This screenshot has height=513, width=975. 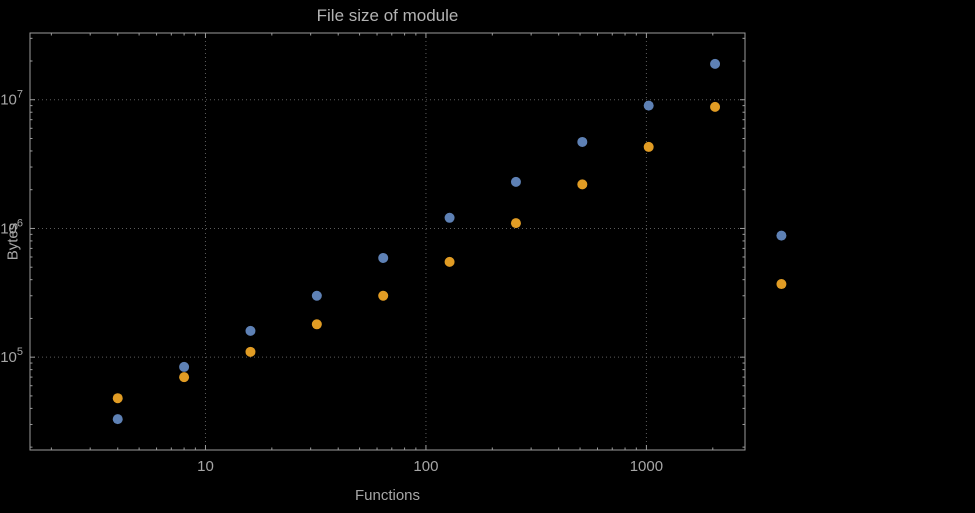 What do you see at coordinates (646, 466) in the screenshot?
I see `x-tick-label: 1000` at bounding box center [646, 466].